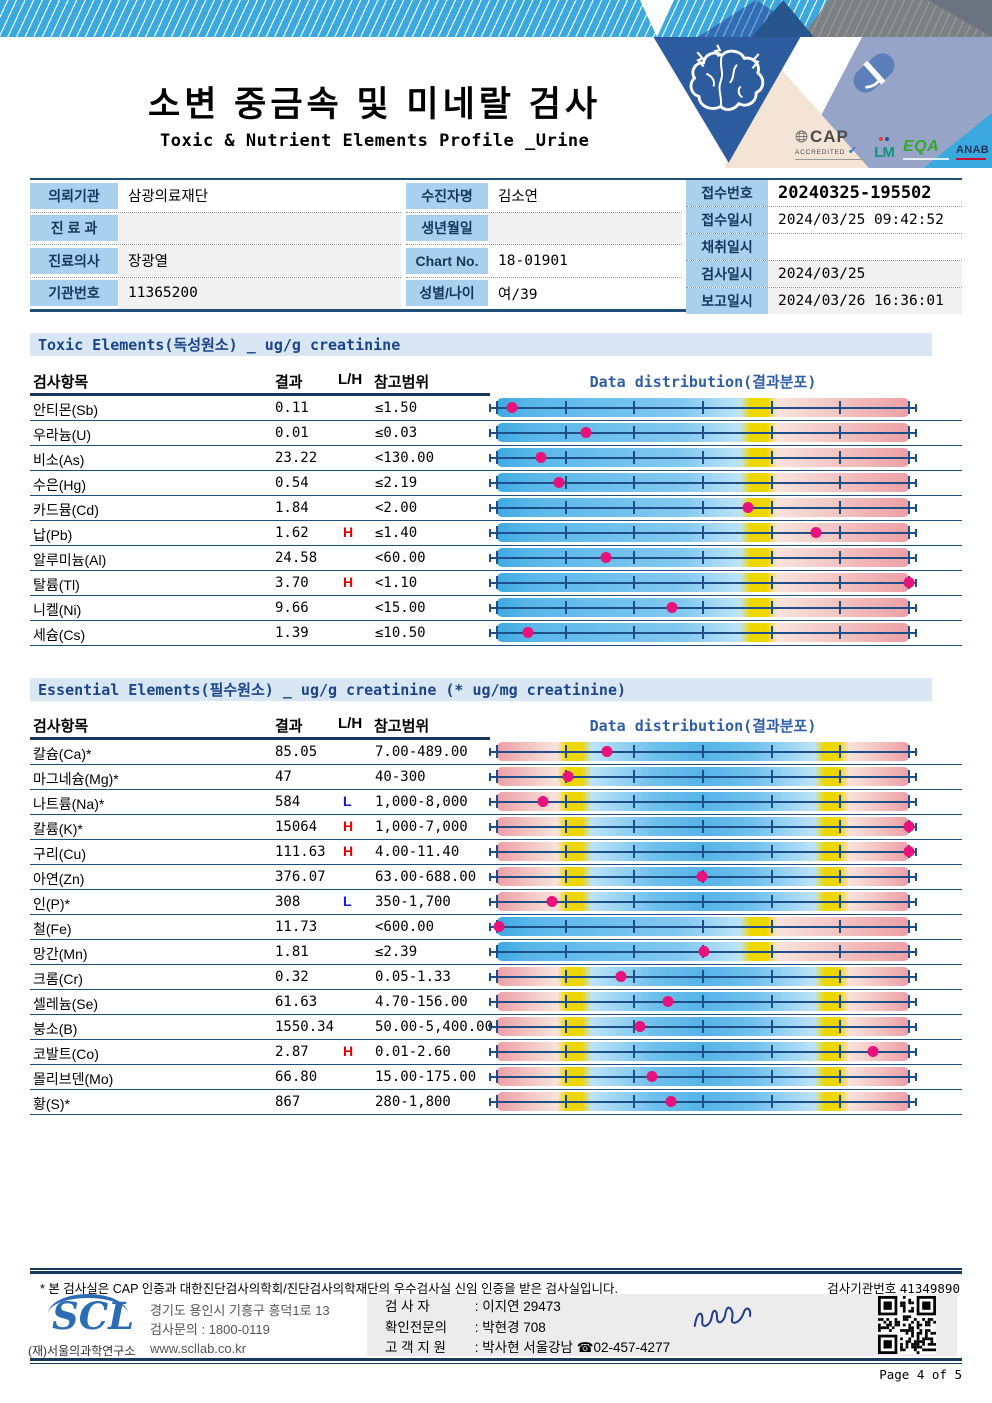 The image size is (992, 1403). Describe the element at coordinates (801, 136) in the screenshot. I see `globe-icon` at that location.